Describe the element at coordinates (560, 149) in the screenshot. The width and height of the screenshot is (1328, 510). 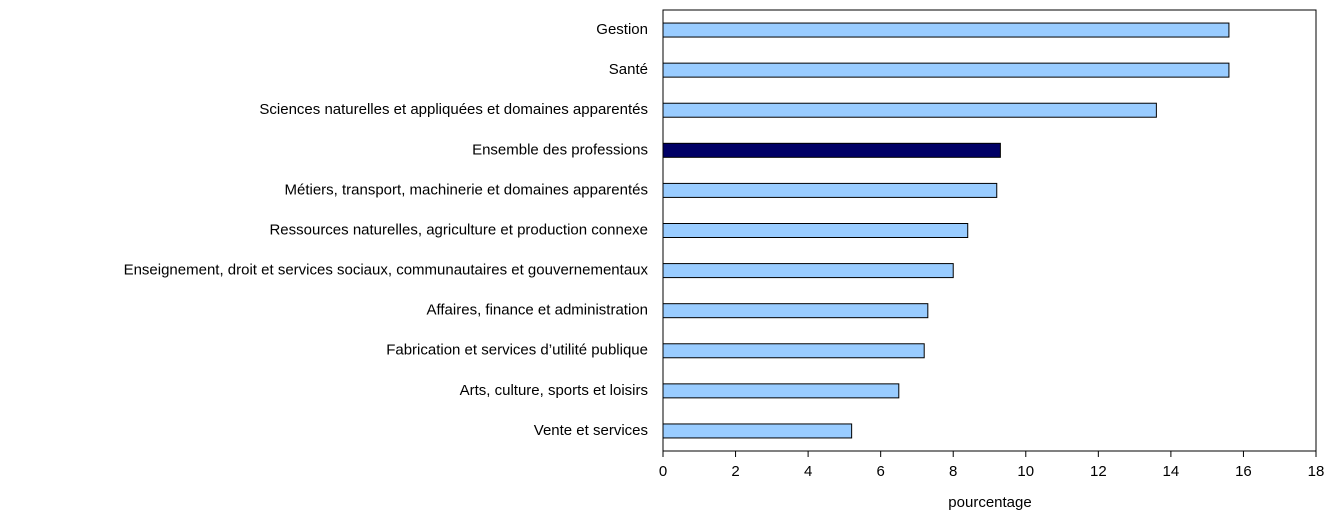
I see `y-tick-label: Ensemble des professions` at that location.